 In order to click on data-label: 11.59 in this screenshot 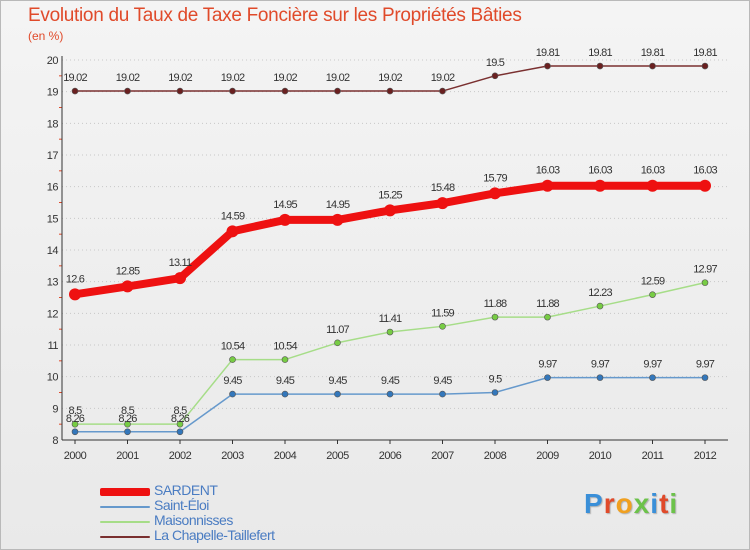, I will do `click(442, 313)`.